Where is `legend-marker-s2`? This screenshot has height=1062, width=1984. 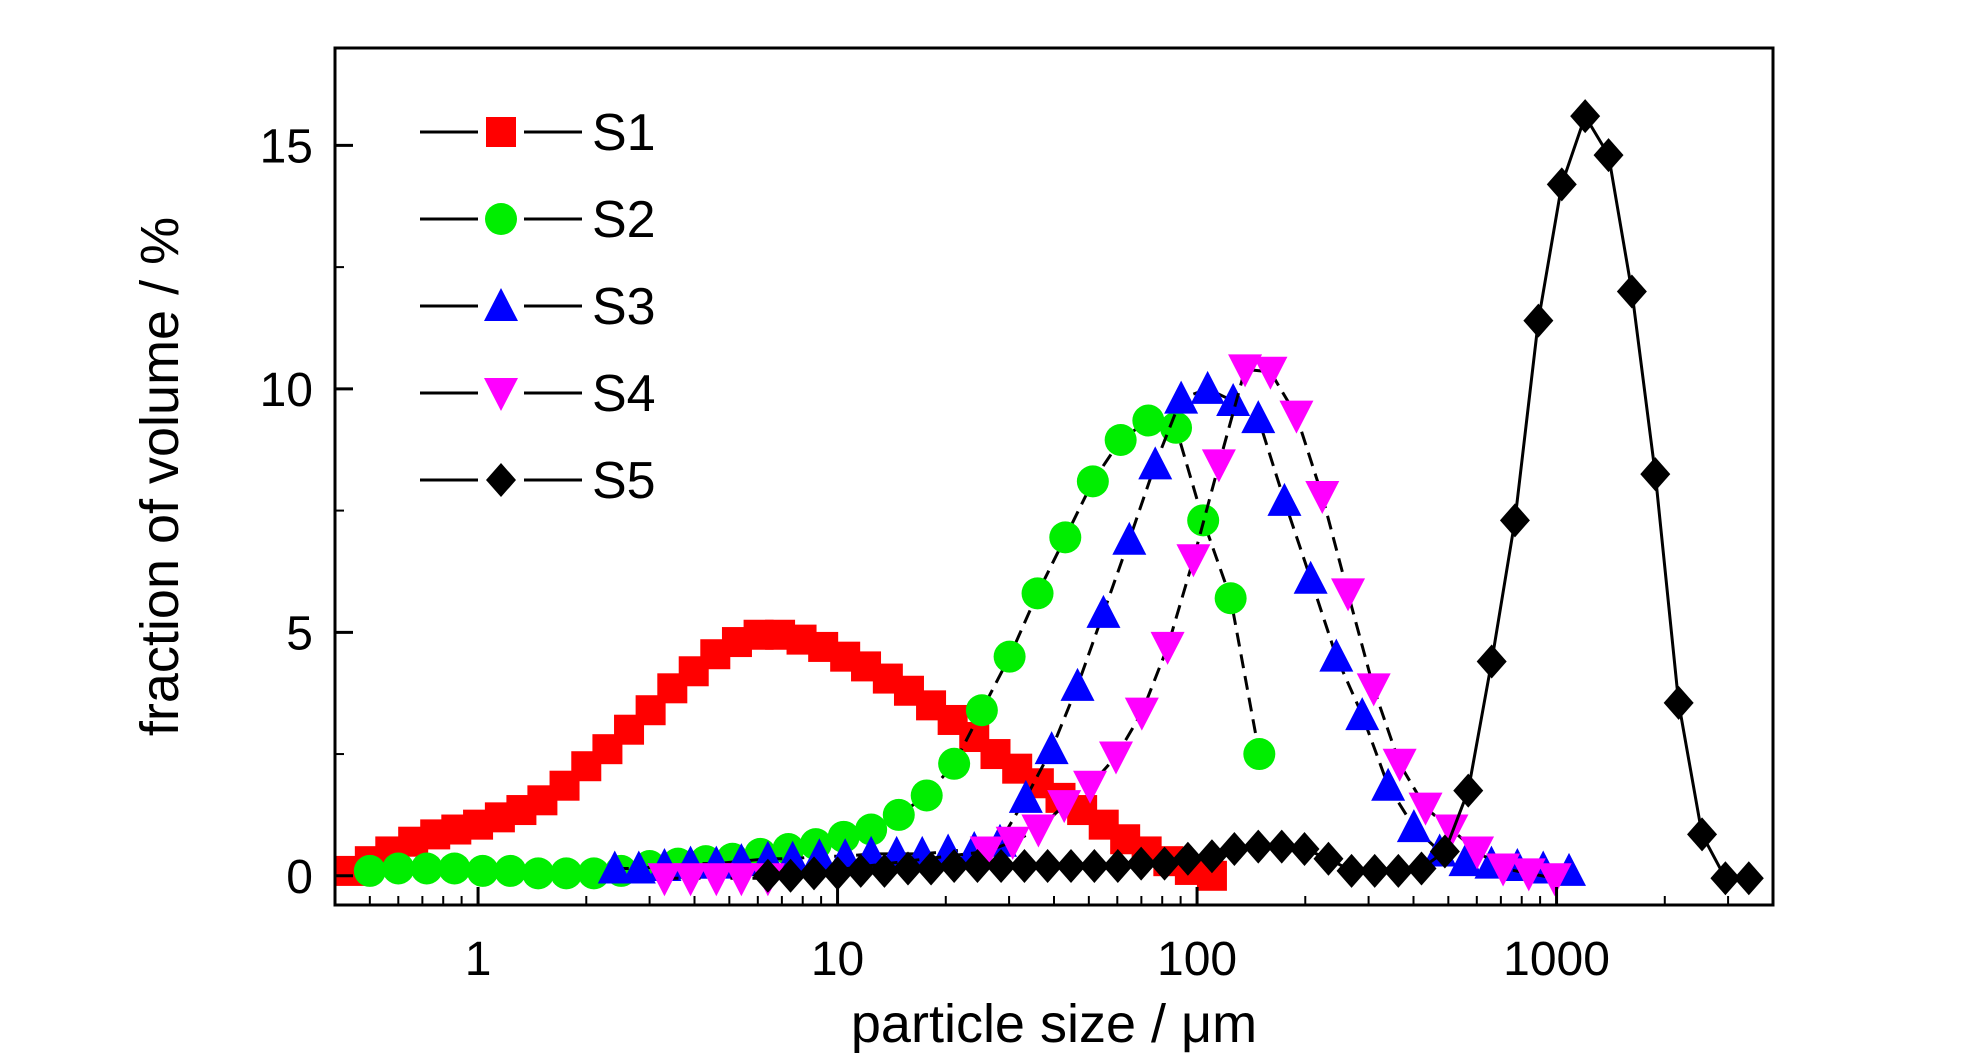 legend-marker-s2 is located at coordinates (501, 219).